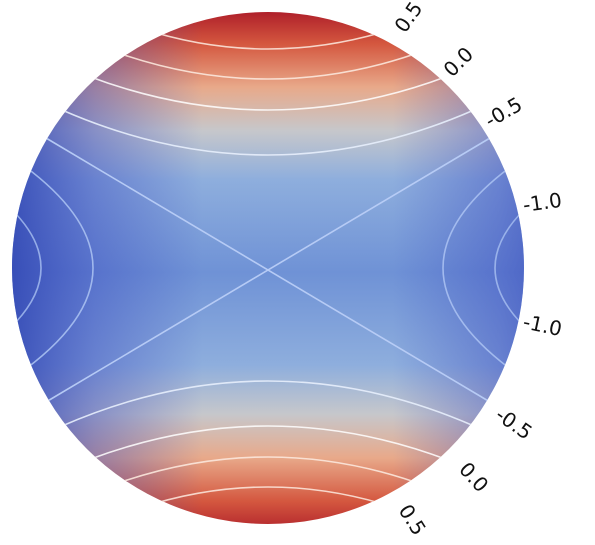 Image resolution: width=595 pixels, height=545 pixels. I want to click on contour-label-top-neg-0-5: -0.5, so click(504, 112).